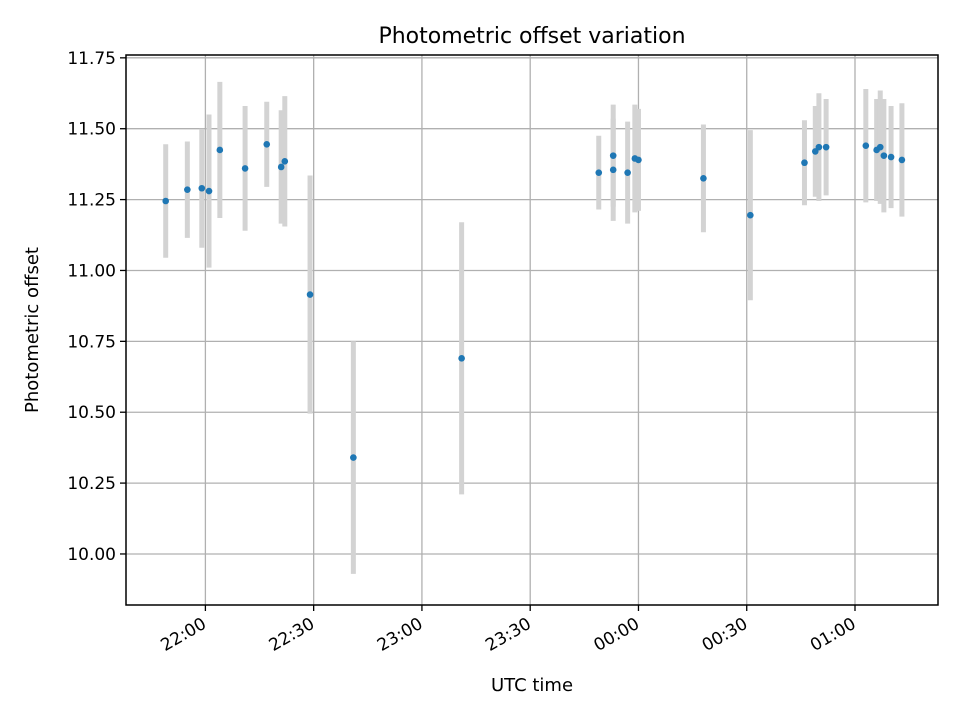 The height and width of the screenshot is (720, 960). Describe the element at coordinates (508, 635) in the screenshot. I see `x-tick-label: 23:30` at that location.